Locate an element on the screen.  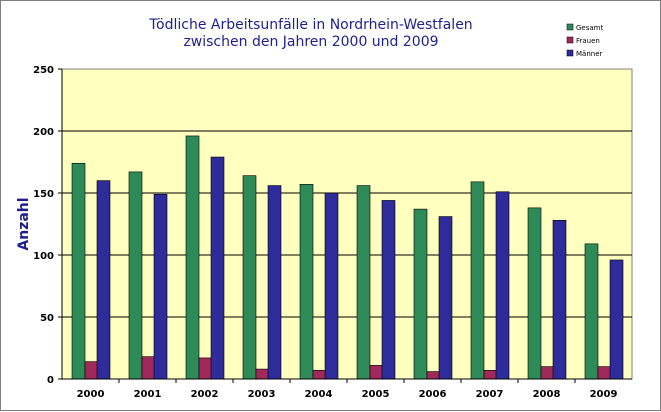
bar-frauen-2008 is located at coordinates (547, 373).